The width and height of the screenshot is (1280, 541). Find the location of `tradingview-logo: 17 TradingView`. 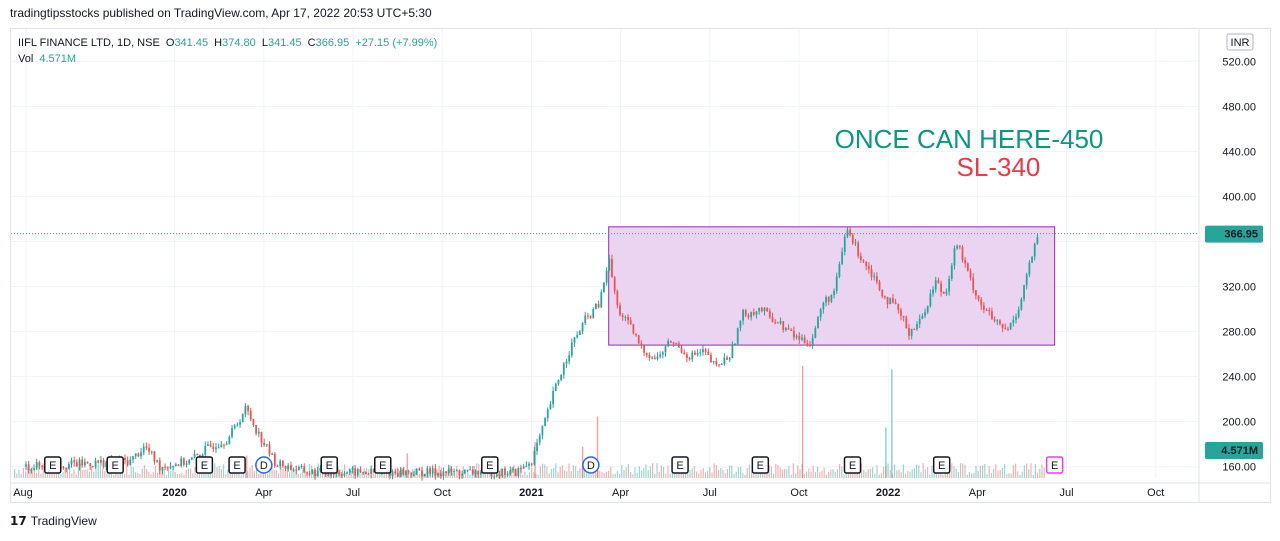

tradingview-logo: 17 TradingView is located at coordinates (53, 521).